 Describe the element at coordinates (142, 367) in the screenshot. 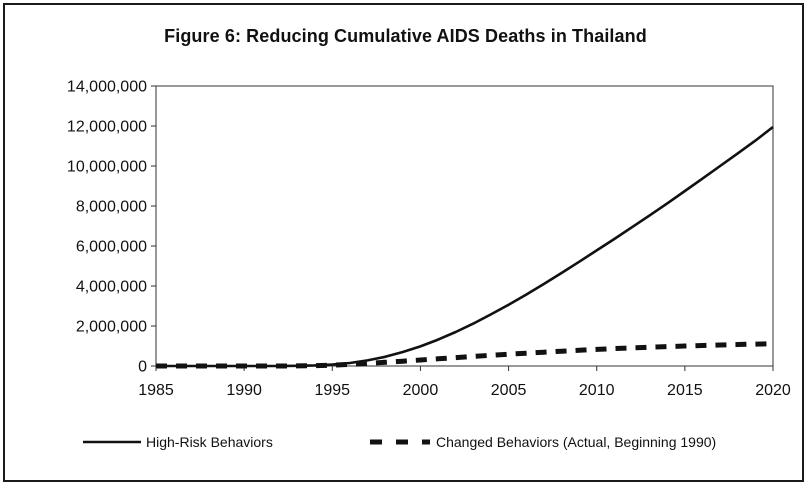

I see `y-tick-label: 0` at that location.